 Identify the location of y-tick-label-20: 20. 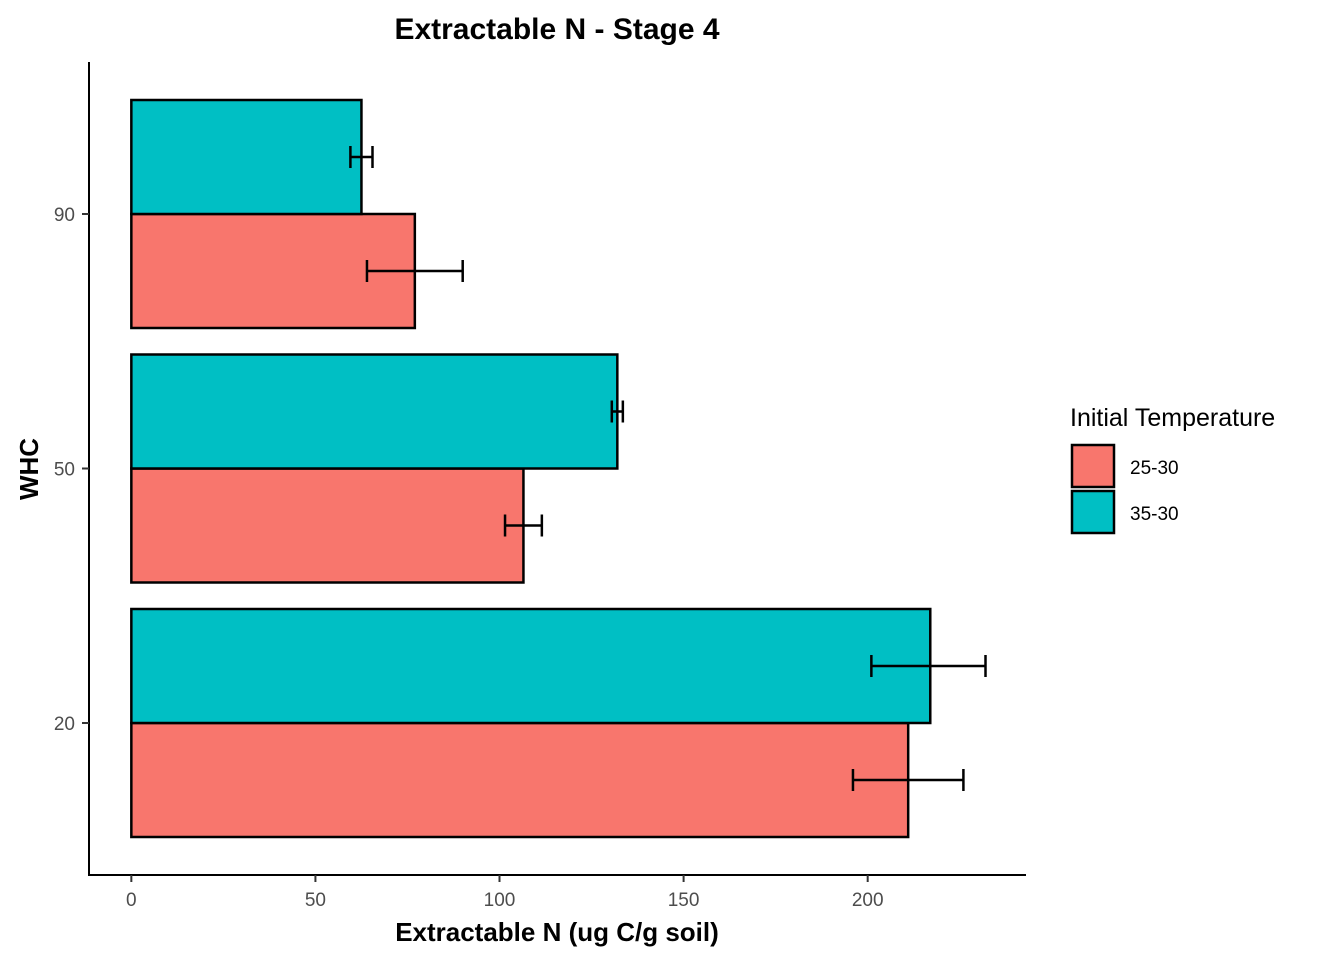
(64, 724).